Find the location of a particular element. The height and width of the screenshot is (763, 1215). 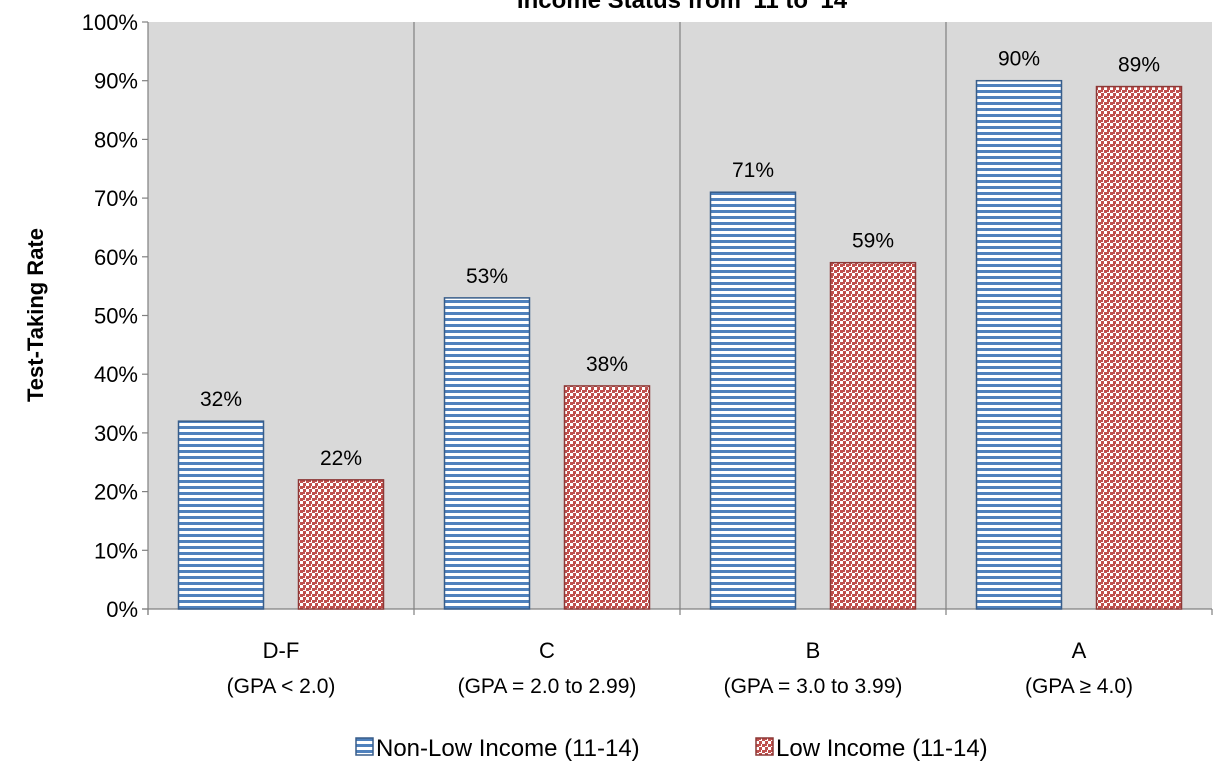

y-tick-label: 70% is located at coordinates (116, 198).